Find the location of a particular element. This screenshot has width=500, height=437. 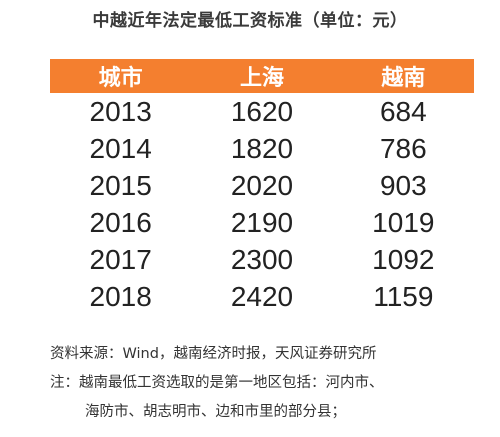

cell-vietnam-wage: 1019 is located at coordinates (403, 222).